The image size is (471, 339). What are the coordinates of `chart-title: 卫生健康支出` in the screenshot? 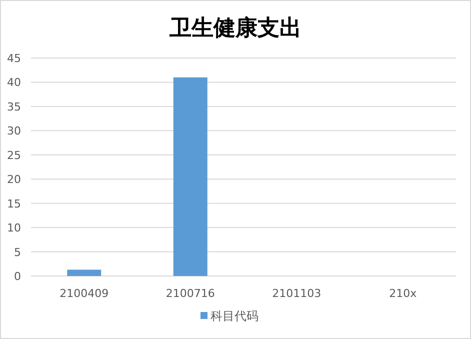 It's located at (235, 27).